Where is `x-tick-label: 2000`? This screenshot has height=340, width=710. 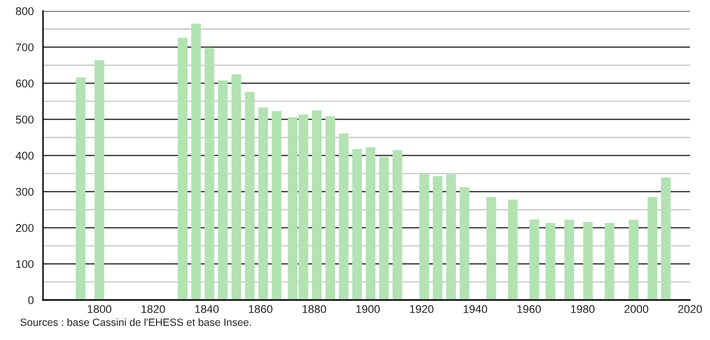
x-tick-label: 2000 is located at coordinates (636, 309).